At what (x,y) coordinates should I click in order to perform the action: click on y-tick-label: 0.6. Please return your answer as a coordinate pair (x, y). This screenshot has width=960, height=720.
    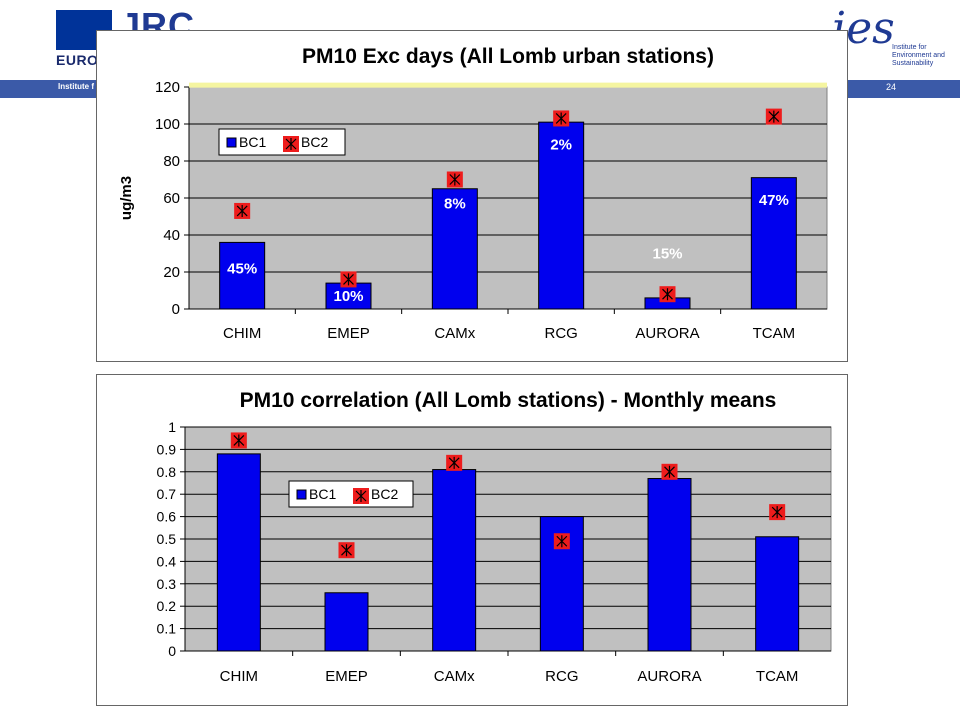
    Looking at the image, I should click on (167, 517).